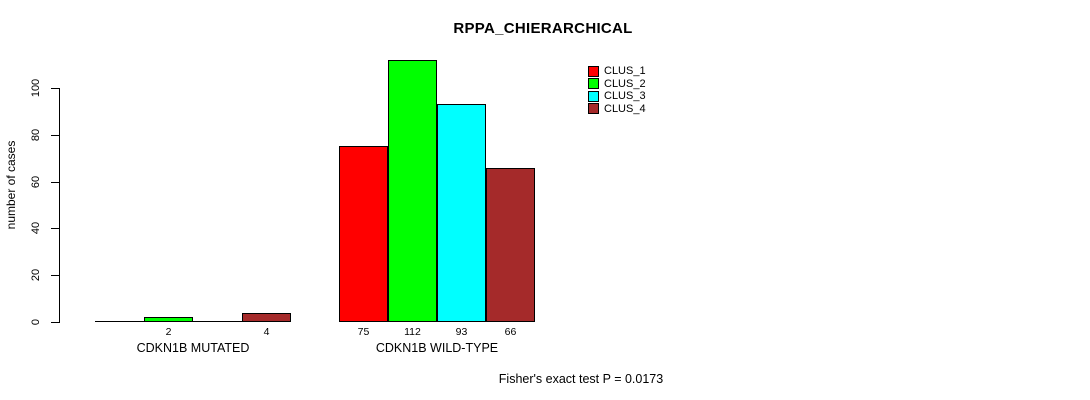  What do you see at coordinates (168, 319) in the screenshot?
I see `bar-clus_2-group1` at bounding box center [168, 319].